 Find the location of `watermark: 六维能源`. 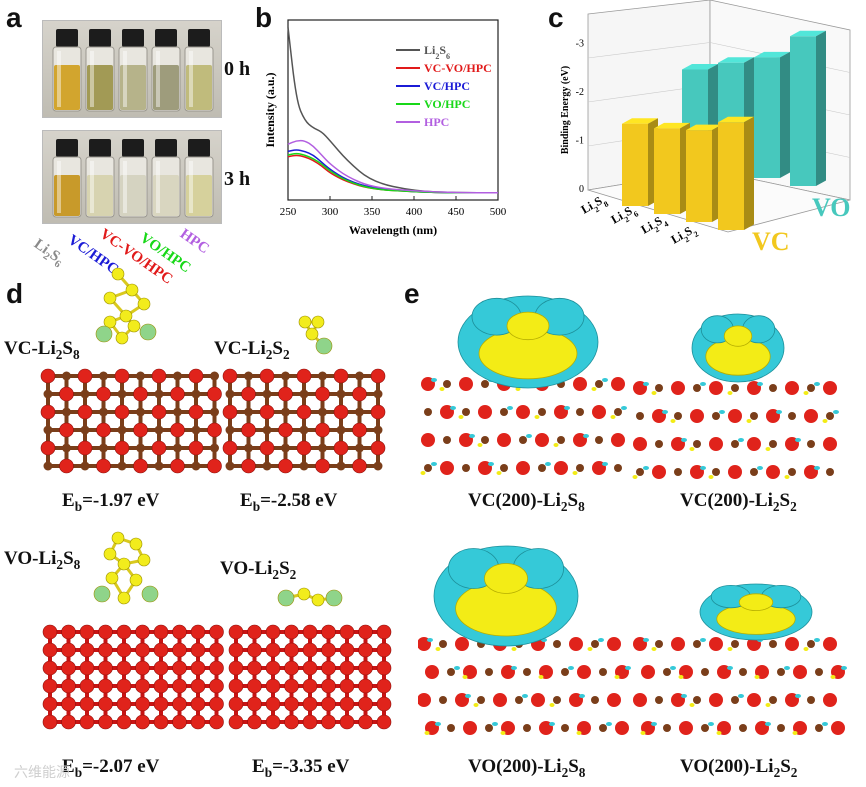

watermark: 六维能源 is located at coordinates (42, 773).